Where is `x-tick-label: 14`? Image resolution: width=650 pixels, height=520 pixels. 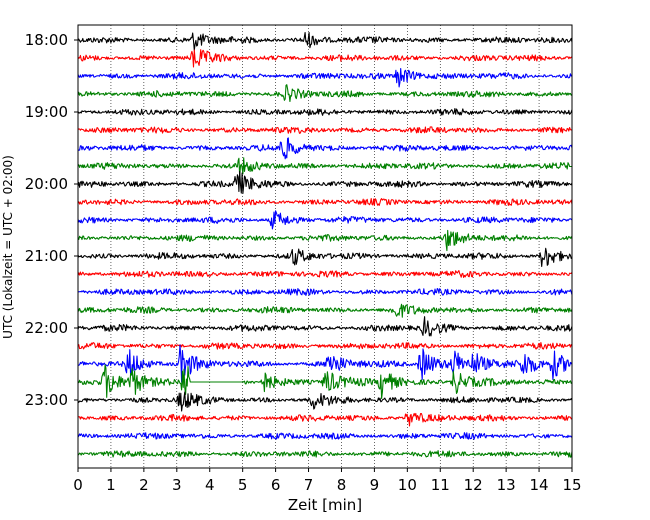 x-tick-label: 14 is located at coordinates (539, 485).